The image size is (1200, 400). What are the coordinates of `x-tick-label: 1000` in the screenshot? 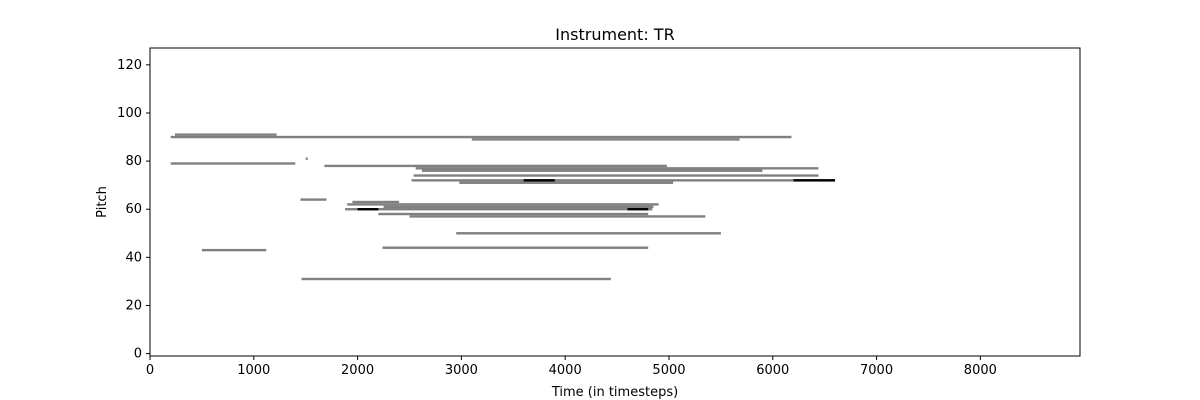 It's located at (253, 370).